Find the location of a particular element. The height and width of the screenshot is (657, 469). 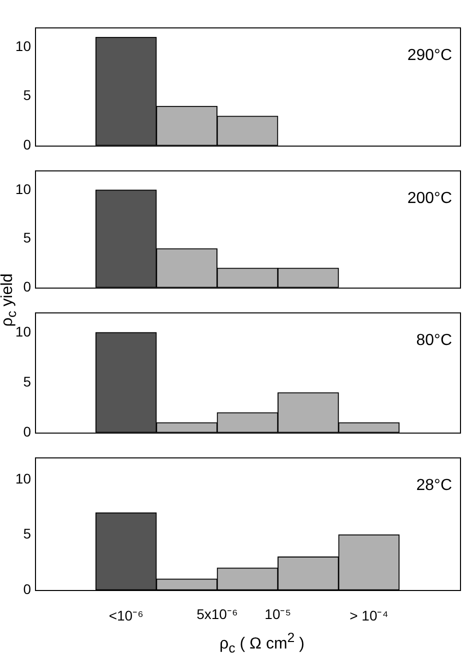

text: 200°C is located at coordinates (429, 198).